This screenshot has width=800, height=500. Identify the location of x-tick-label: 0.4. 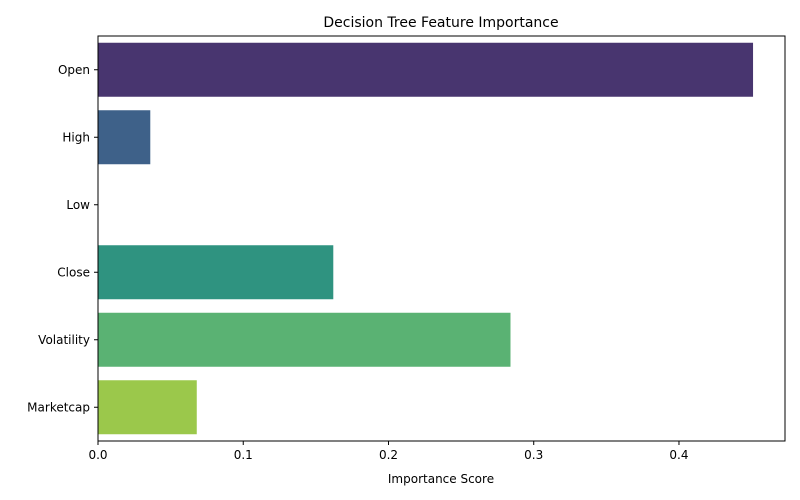
(678, 455).